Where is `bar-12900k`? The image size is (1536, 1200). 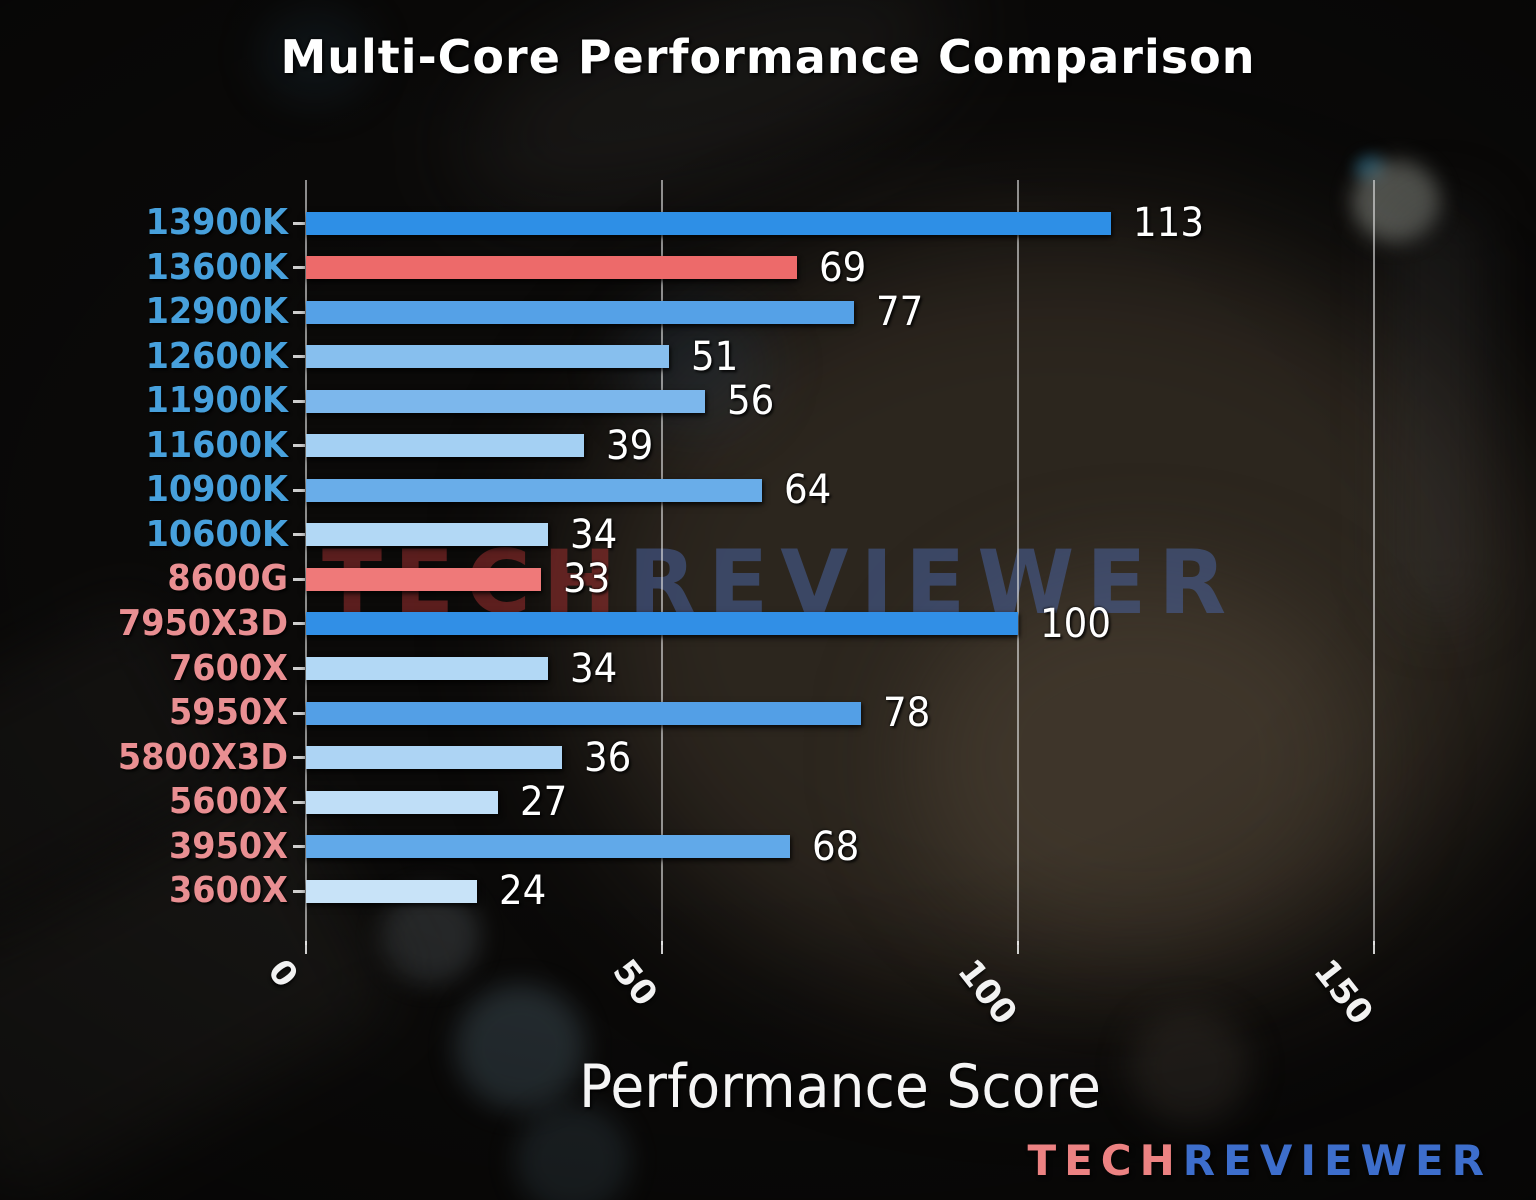 bar-12900k is located at coordinates (580, 312).